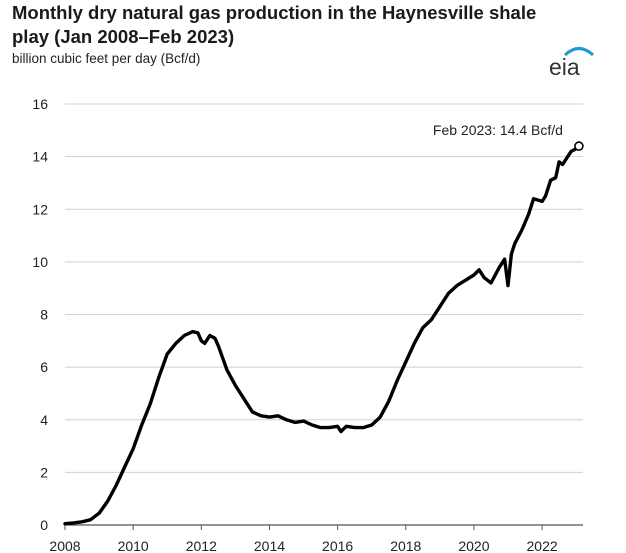  I want to click on x-axis-ticks: 2008 2010 2012 2014 2016 2018 2020 2022, so click(303, 539).